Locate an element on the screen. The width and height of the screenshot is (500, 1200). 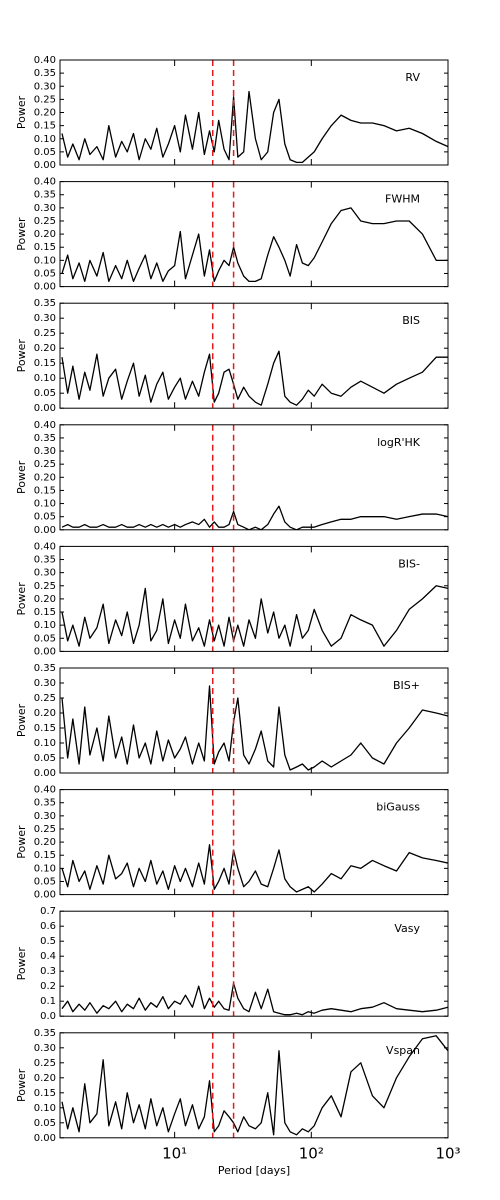
y-tick-label: 0.0 is located at coordinates (48, 1016).